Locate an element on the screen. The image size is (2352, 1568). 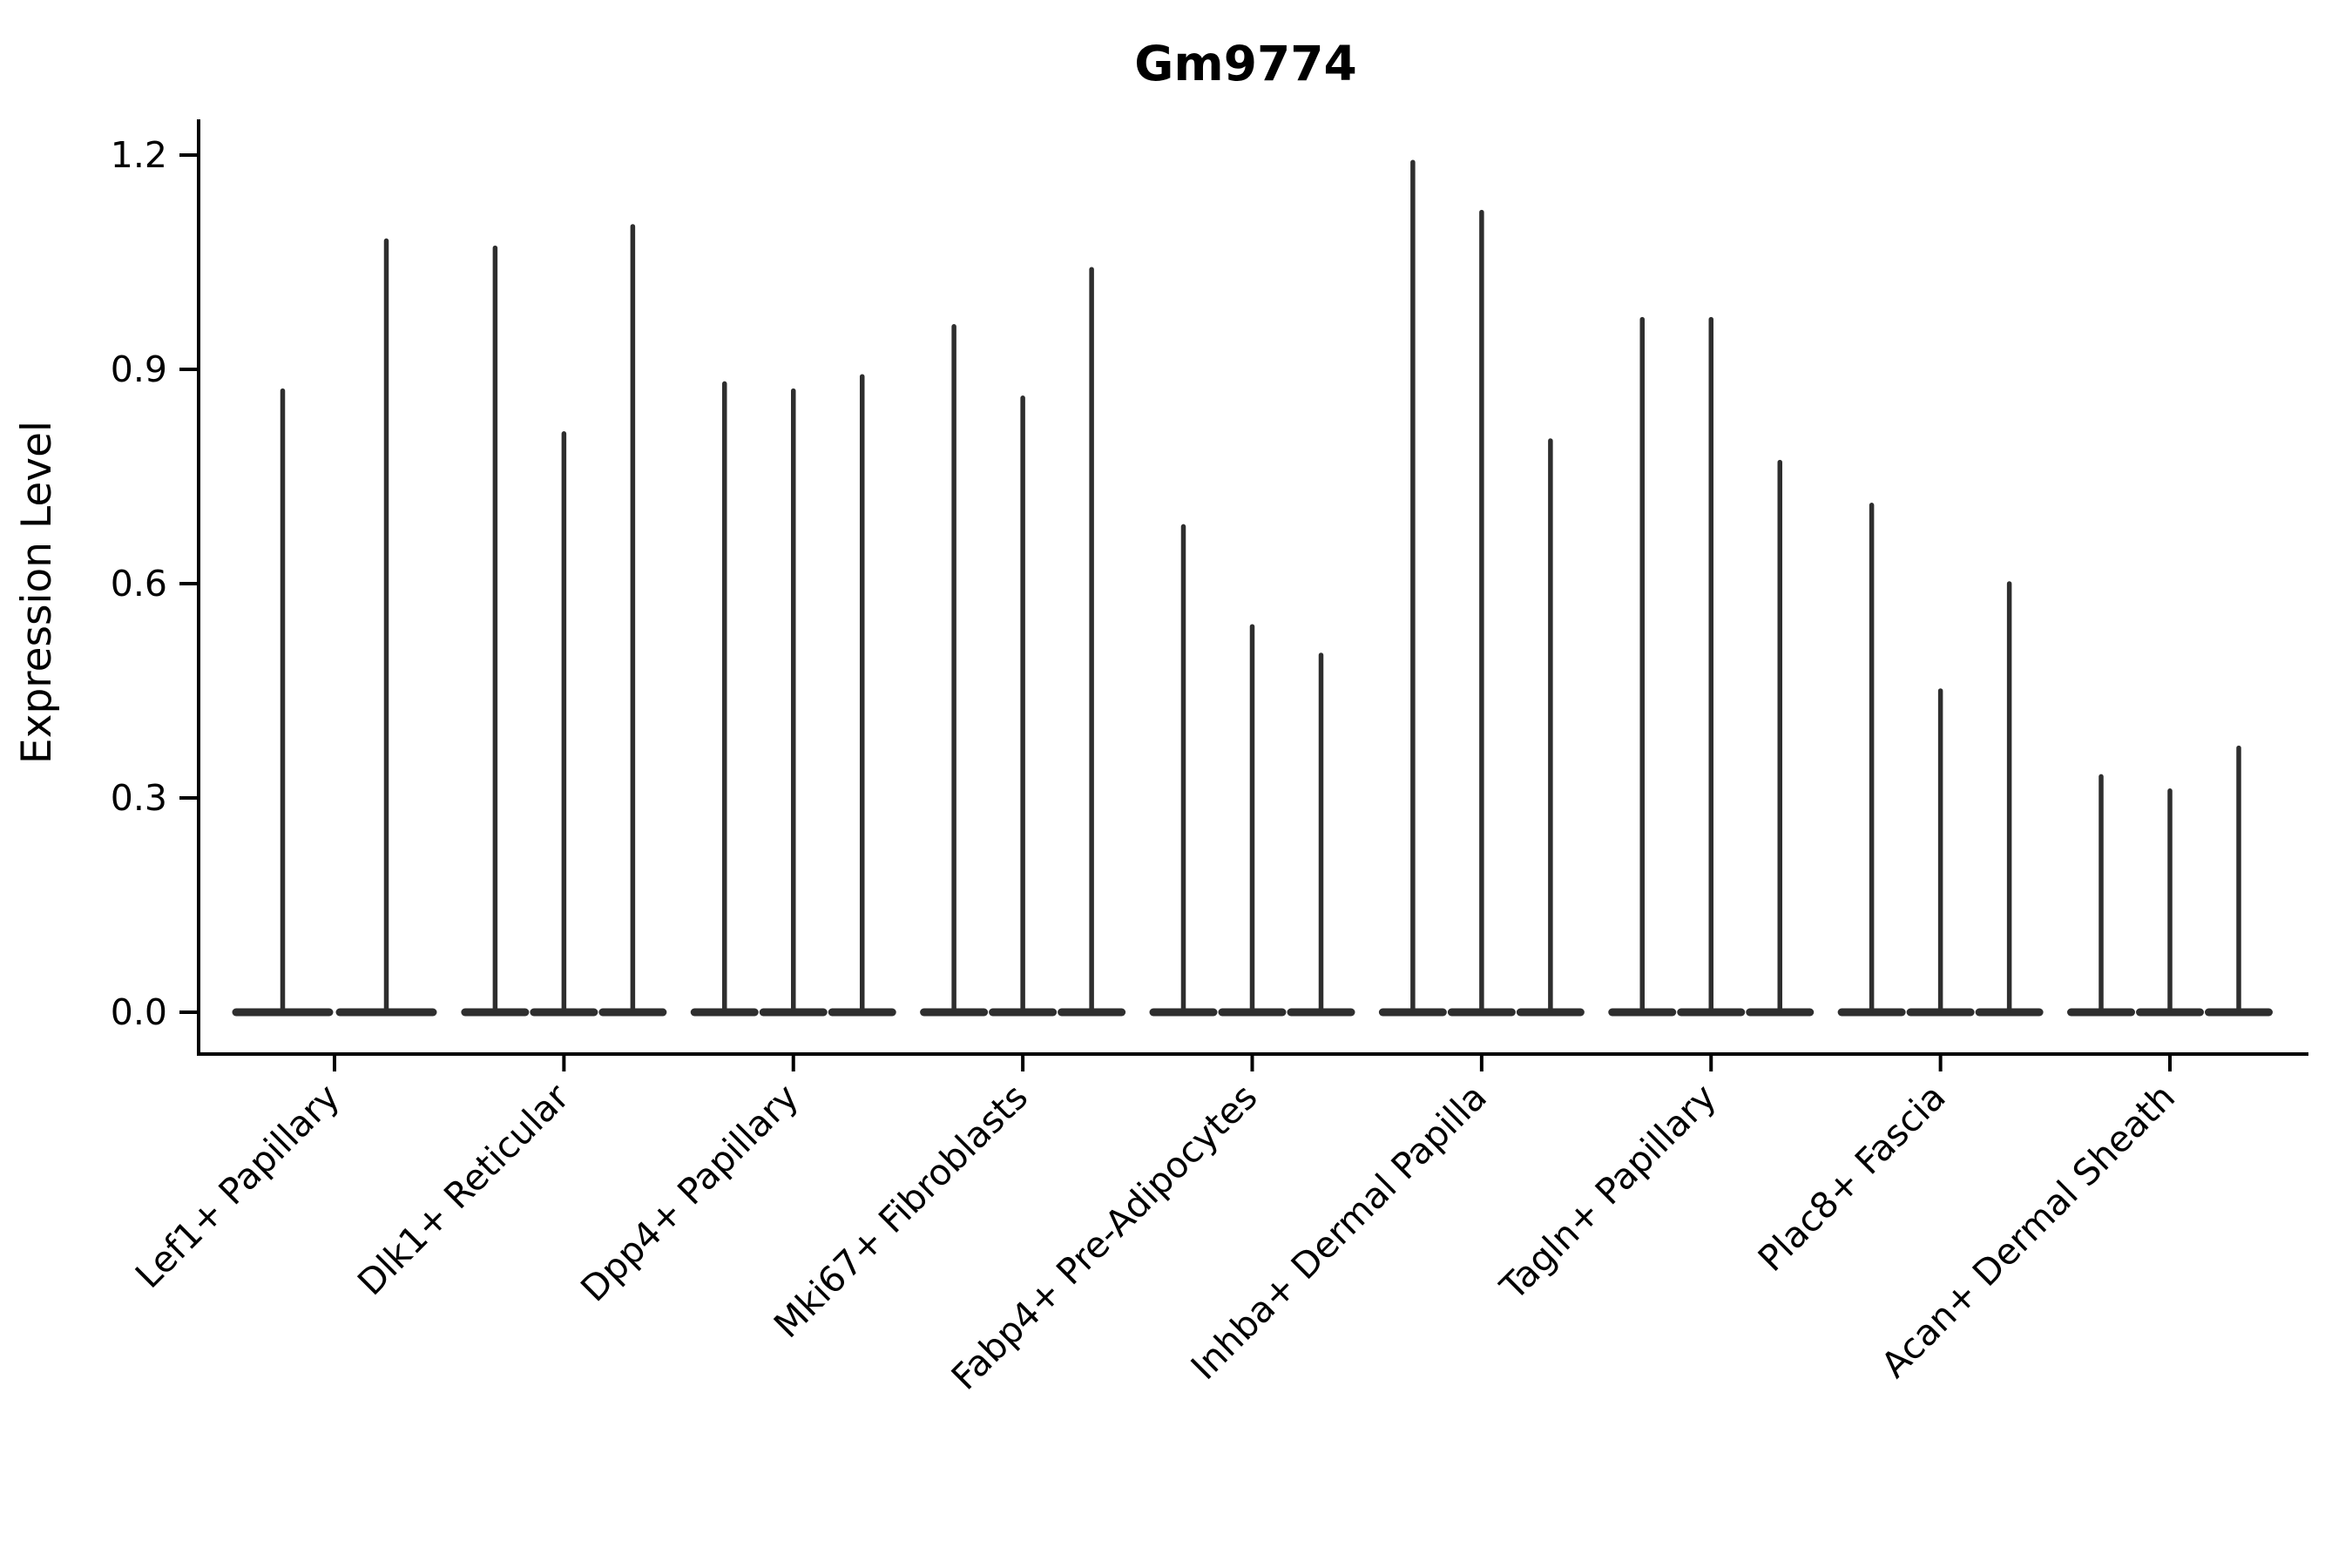
y-tick-label: 0.0 is located at coordinates (139, 1012).